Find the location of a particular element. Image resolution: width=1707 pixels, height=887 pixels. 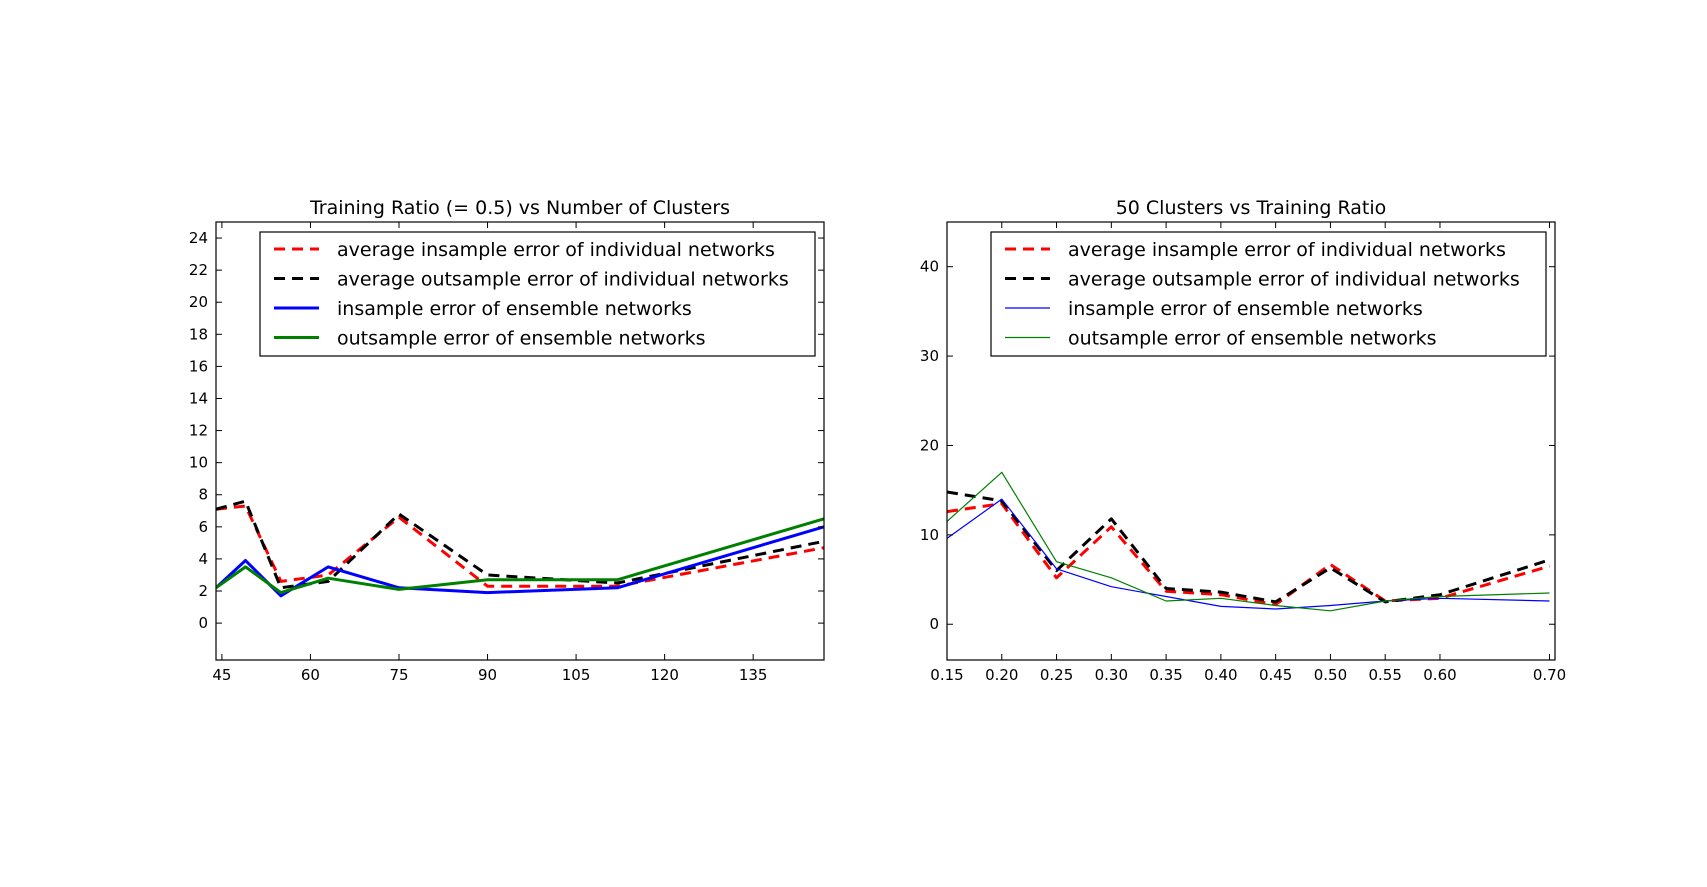

y-tick-label: 24 is located at coordinates (198, 238).